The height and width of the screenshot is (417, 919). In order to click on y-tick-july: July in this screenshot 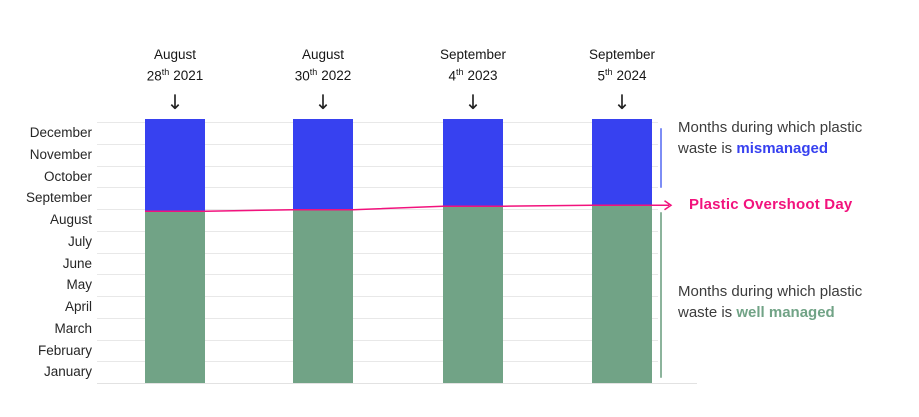, I will do `click(79, 241)`.